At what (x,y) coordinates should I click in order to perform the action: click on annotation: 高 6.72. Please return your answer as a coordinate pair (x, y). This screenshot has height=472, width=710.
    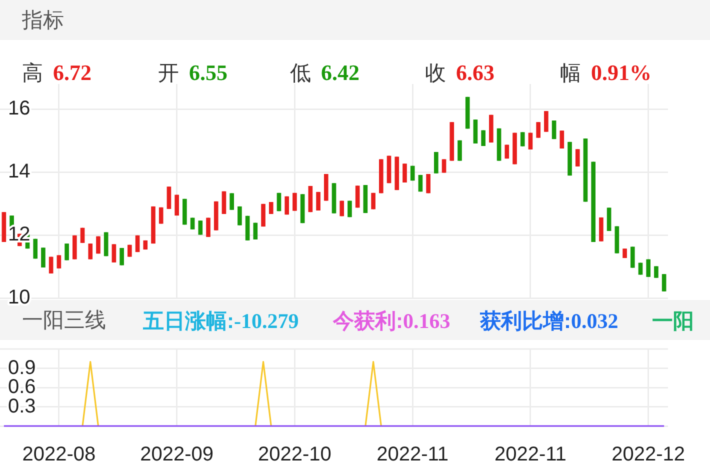
    Looking at the image, I should click on (57, 72).